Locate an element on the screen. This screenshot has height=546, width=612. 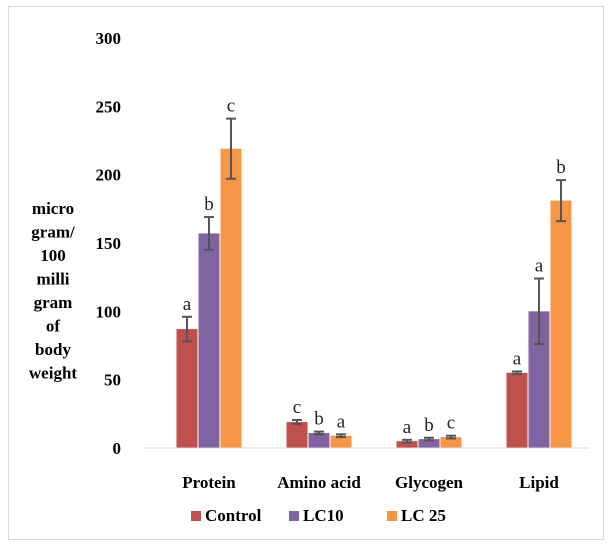
y-axis-label-line: gram is located at coordinates (53, 302).